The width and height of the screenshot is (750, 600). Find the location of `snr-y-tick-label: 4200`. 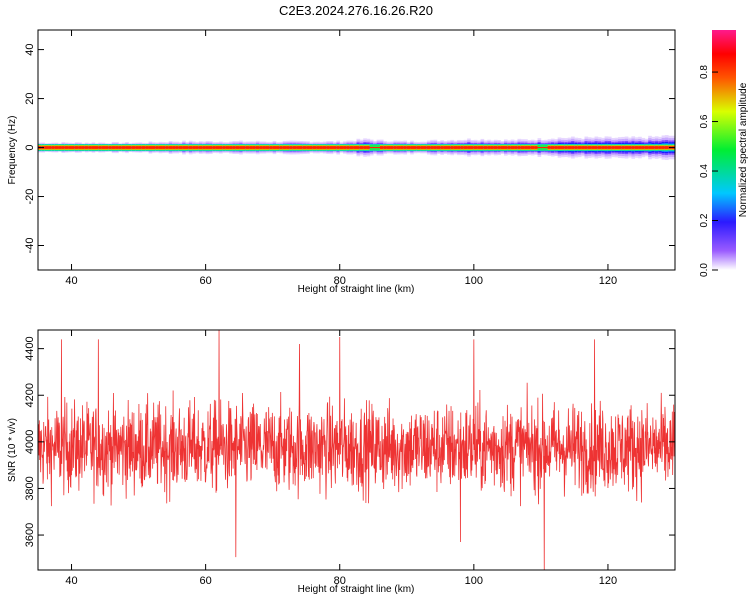

snr-y-tick-label: 4200 is located at coordinates (30, 395).